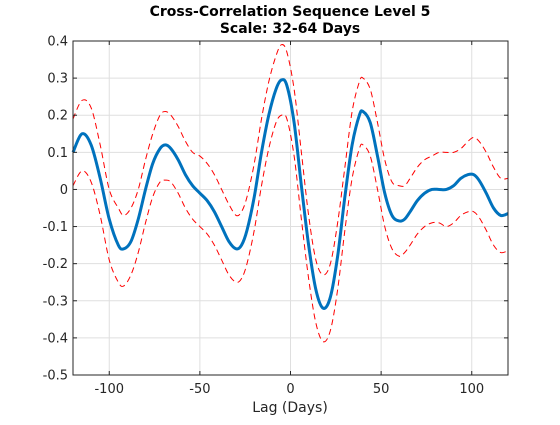 Image resolution: width=560 pixels, height=425 pixels. What do you see at coordinates (109, 389) in the screenshot?
I see `x-tick-label: -100` at bounding box center [109, 389].